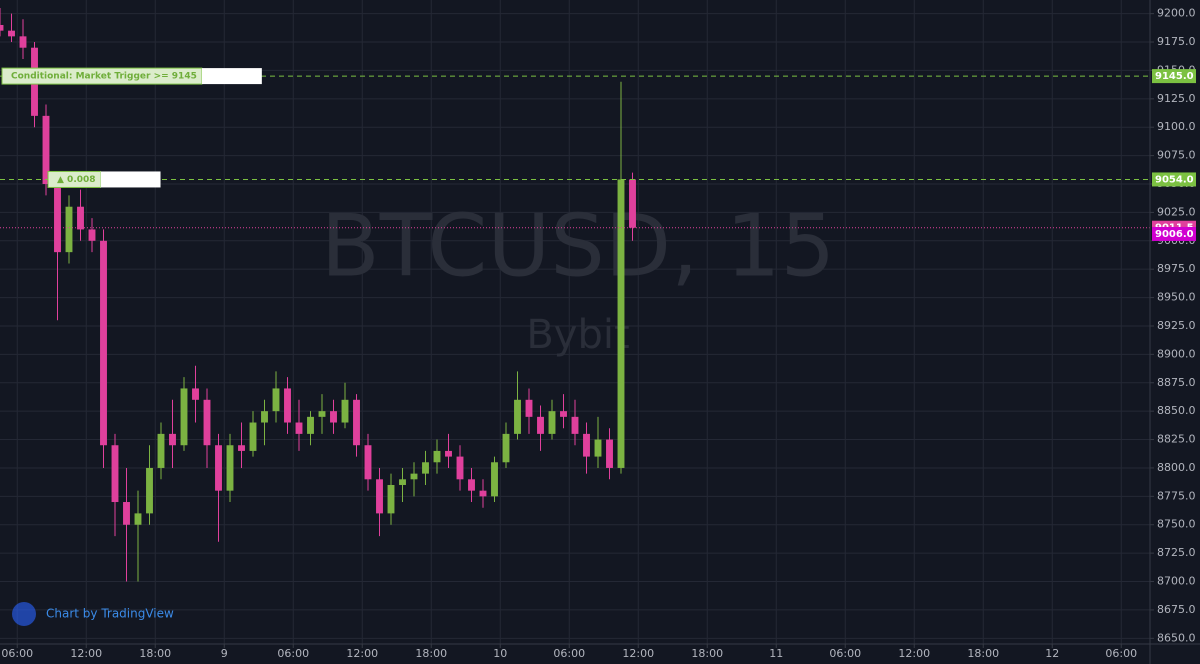 This screenshot has width=1200, height=664. What do you see at coordinates (1176, 552) in the screenshot?
I see `y-tick-label: 8725.0` at bounding box center [1176, 552].